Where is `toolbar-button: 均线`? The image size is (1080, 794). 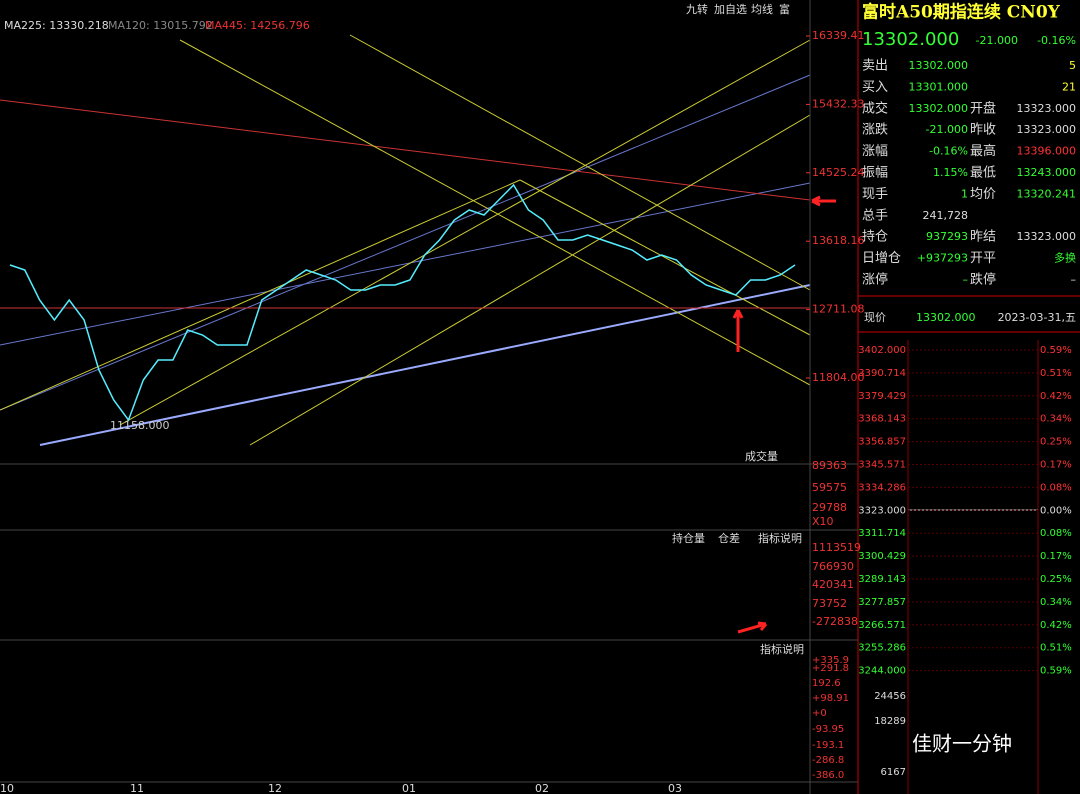
toolbar-button: 均线 is located at coordinates (762, 9).